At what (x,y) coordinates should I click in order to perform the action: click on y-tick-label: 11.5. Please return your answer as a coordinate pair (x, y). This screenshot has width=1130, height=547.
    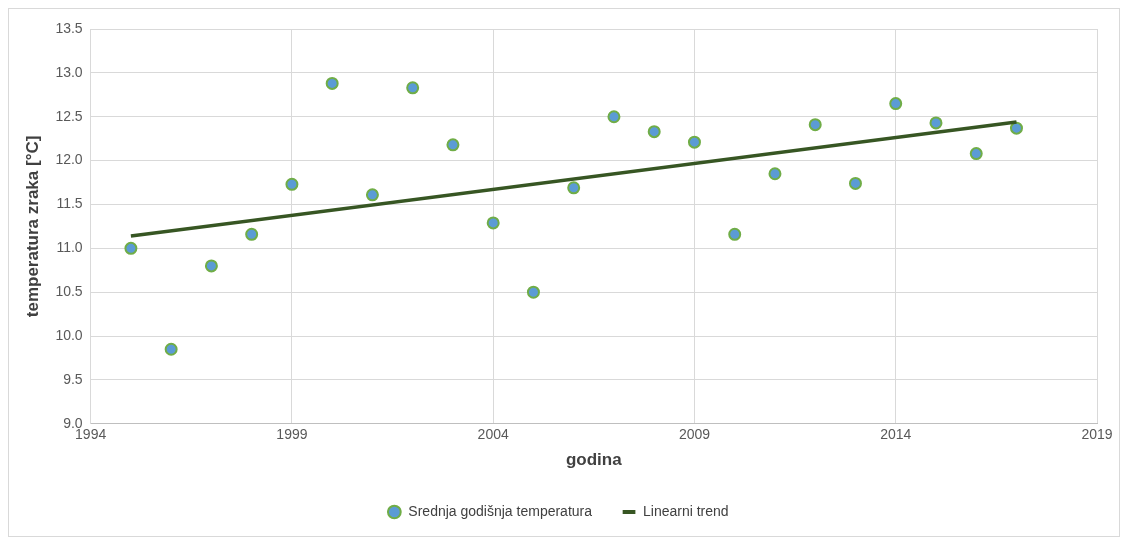
    Looking at the image, I should click on (69, 203).